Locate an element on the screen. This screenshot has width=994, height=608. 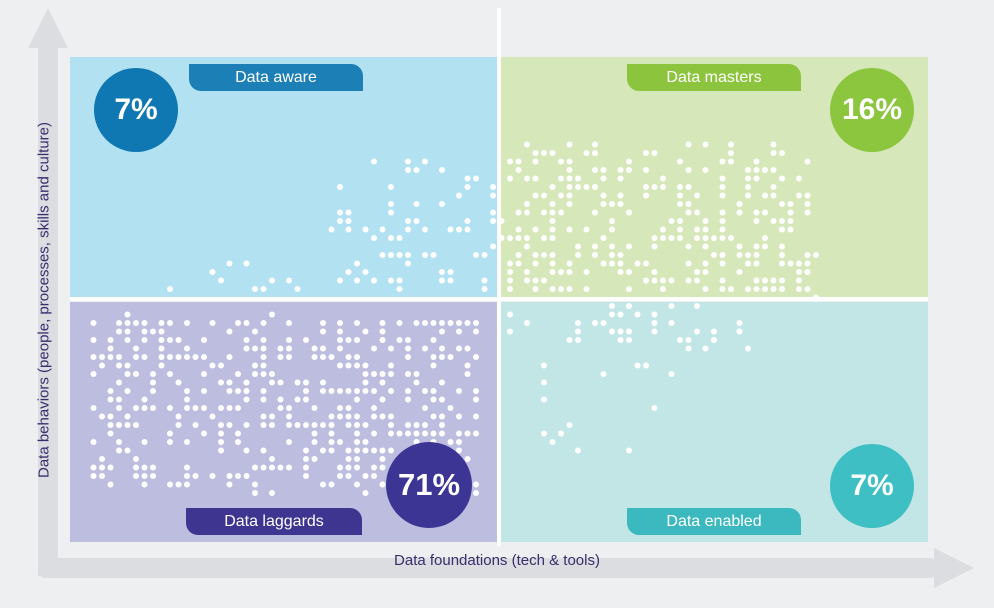
banner-data-enabled: Data enabled is located at coordinates (714, 521).